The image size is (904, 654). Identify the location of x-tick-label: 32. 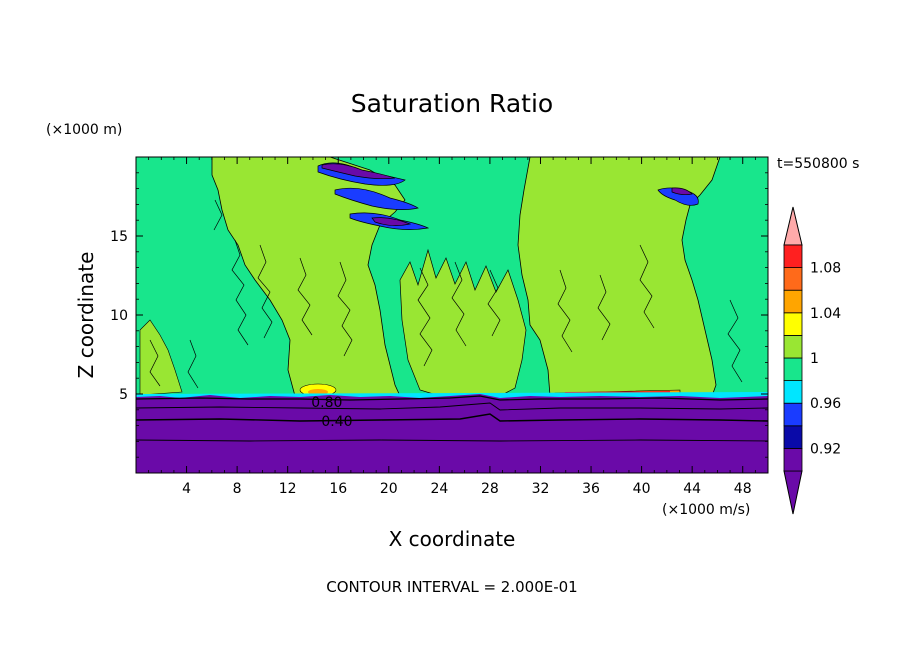
(541, 489).